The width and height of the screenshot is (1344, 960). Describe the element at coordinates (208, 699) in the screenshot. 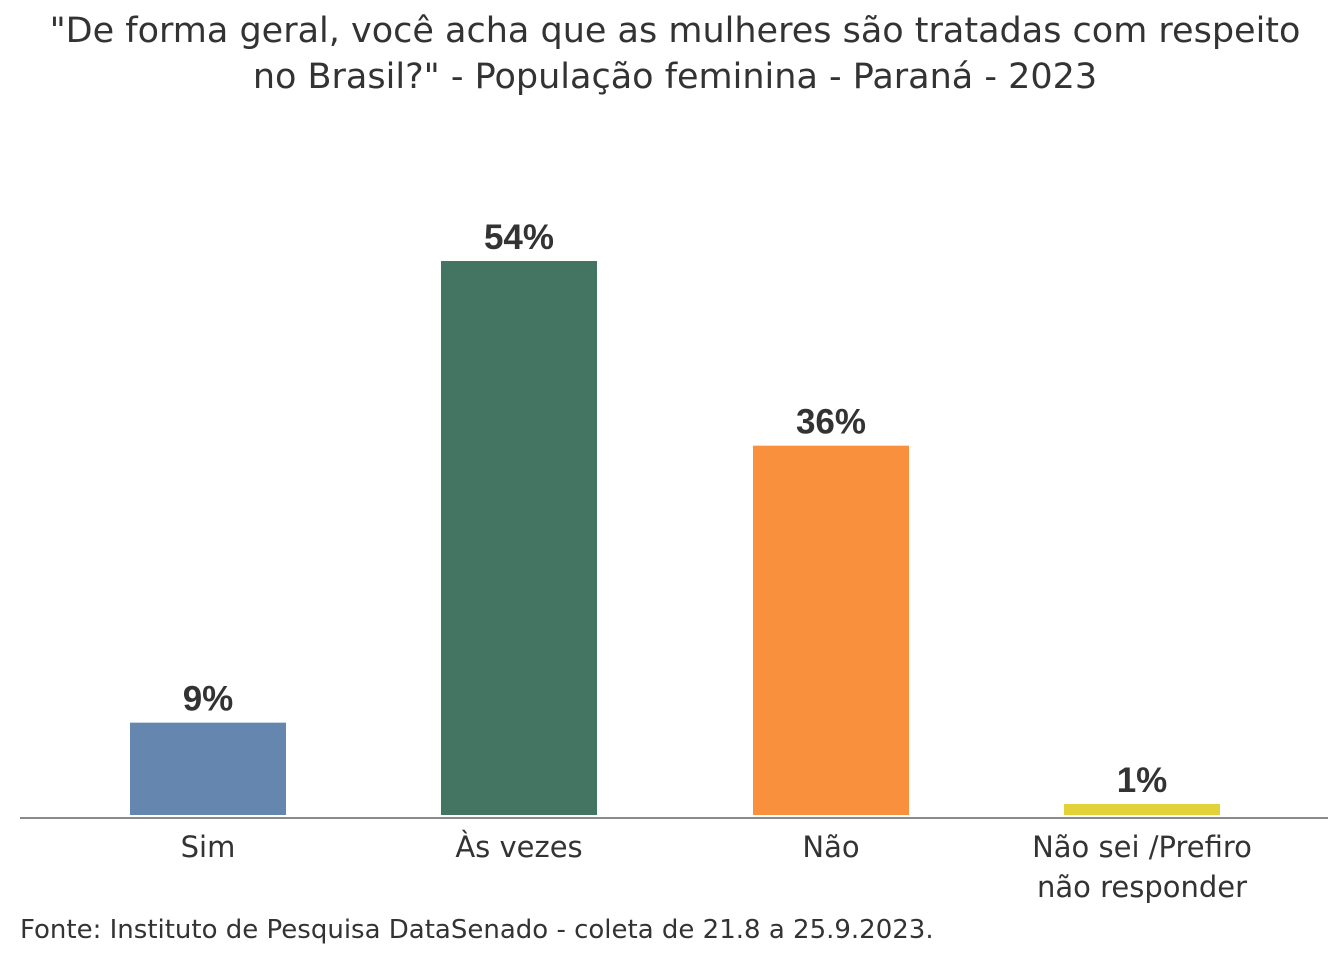

I see `data-label-sim: 9%` at that location.